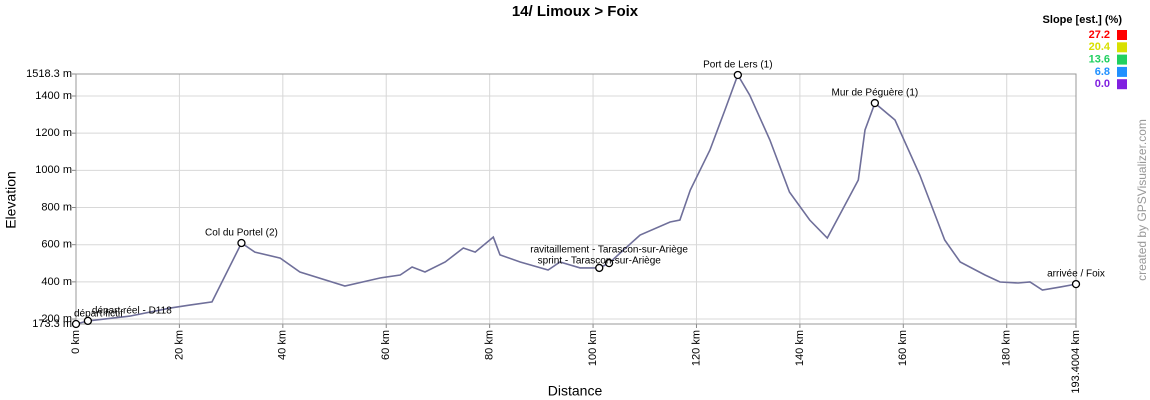 This screenshot has height=400, width=1150. Describe the element at coordinates (609, 250) in the screenshot. I see `waypoint-label: ravitaillement - Tarascon-sur-Ariège` at that location.